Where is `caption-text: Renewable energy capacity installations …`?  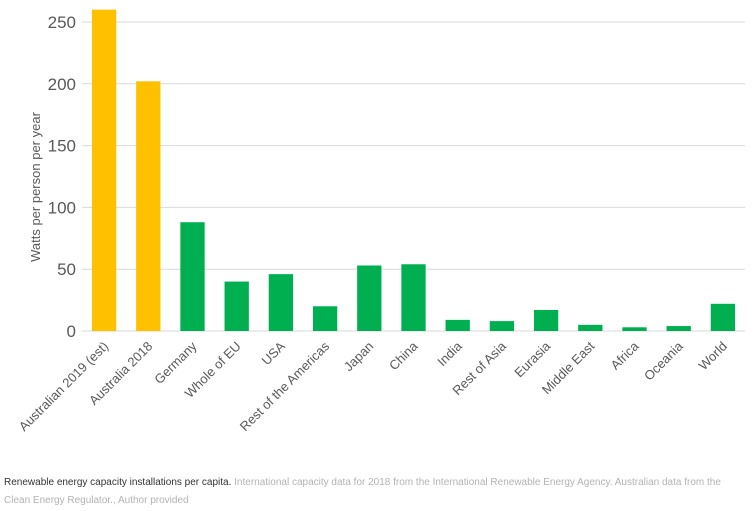
caption-text: Renewable energy capacity installations … is located at coordinates (118, 482).